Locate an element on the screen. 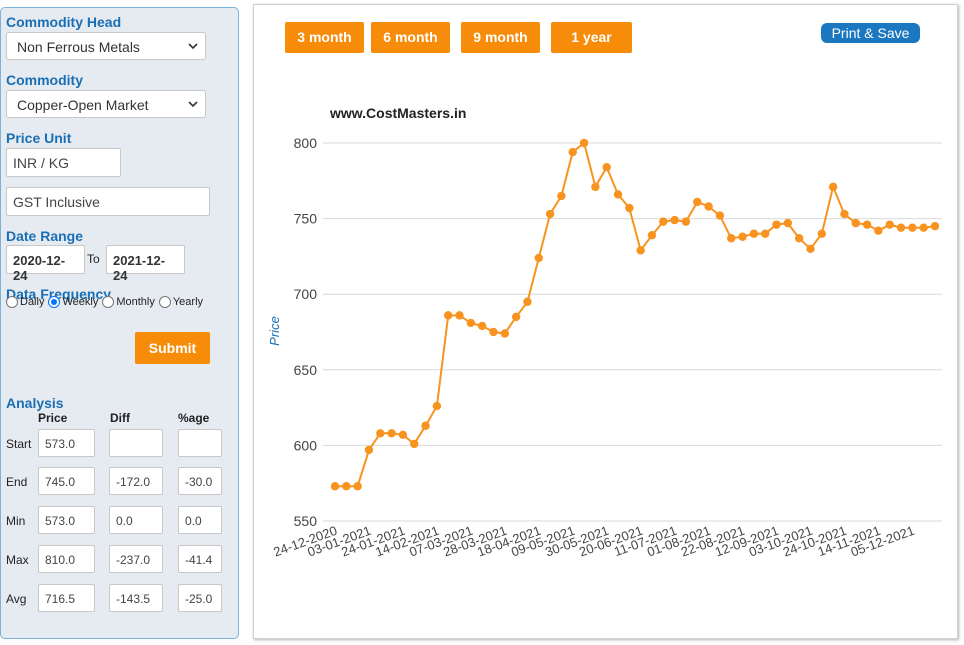 This screenshot has height=645, width=964. commodity-value: Copper-Open Market is located at coordinates (83, 105).